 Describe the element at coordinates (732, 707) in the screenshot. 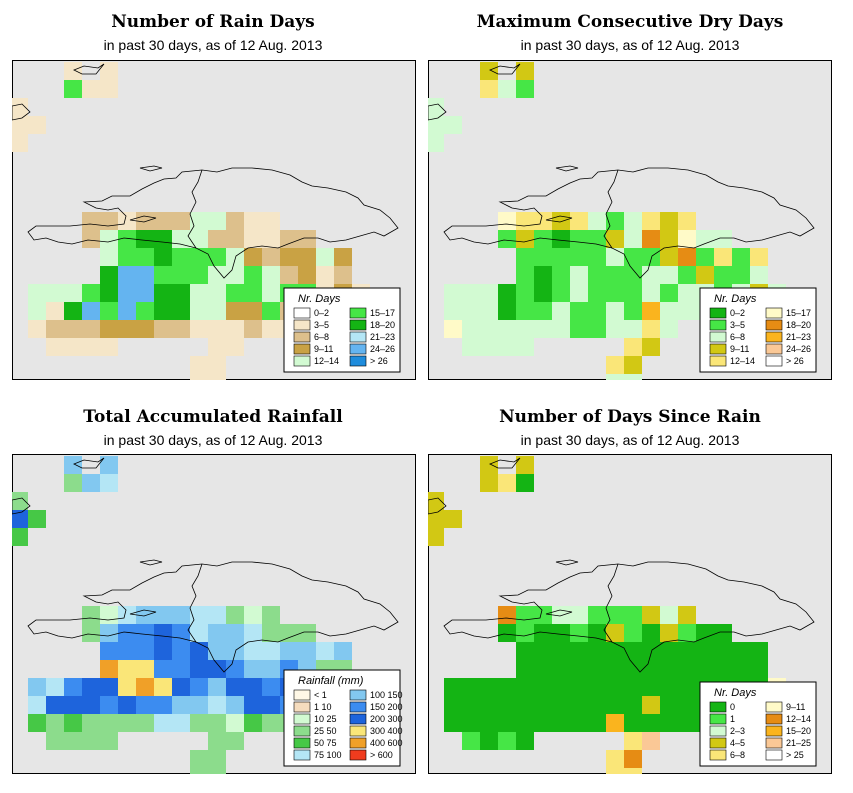

I see `legend-label: 0` at that location.